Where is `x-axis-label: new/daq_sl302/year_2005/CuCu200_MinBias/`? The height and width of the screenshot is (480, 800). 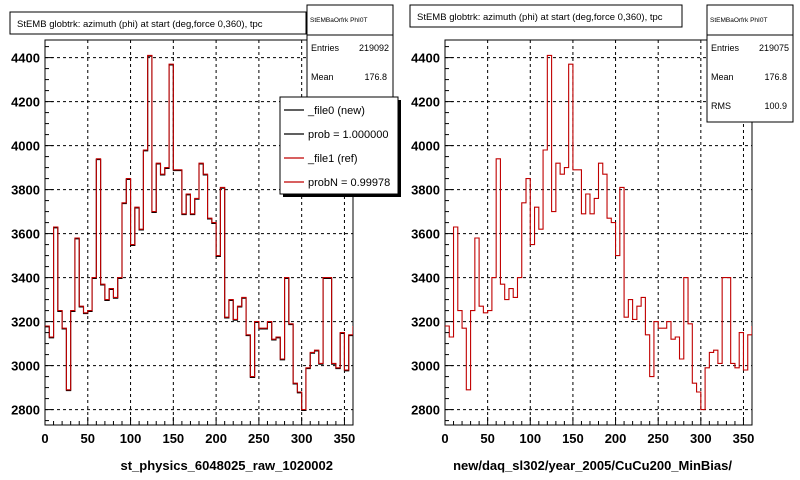
x-axis-label: new/daq_sl302/year_2005/CuCu200_MinBias/ is located at coordinates (592, 465).